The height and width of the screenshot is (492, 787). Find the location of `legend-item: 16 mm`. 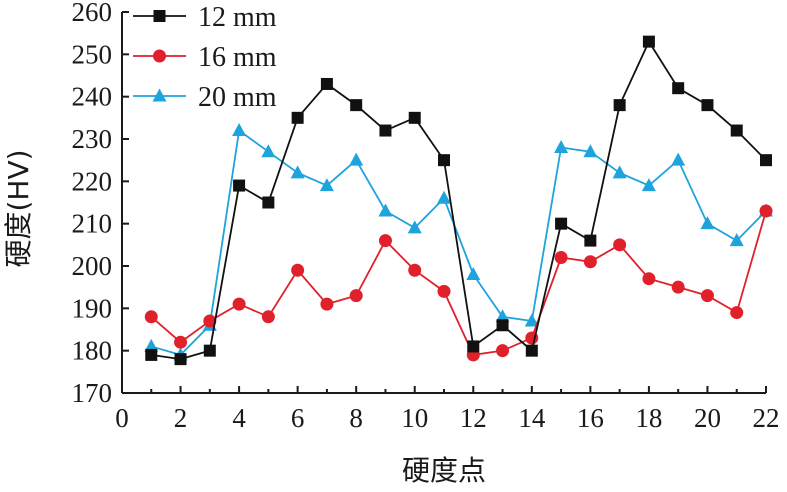

legend-item: 16 mm is located at coordinates (205, 57).